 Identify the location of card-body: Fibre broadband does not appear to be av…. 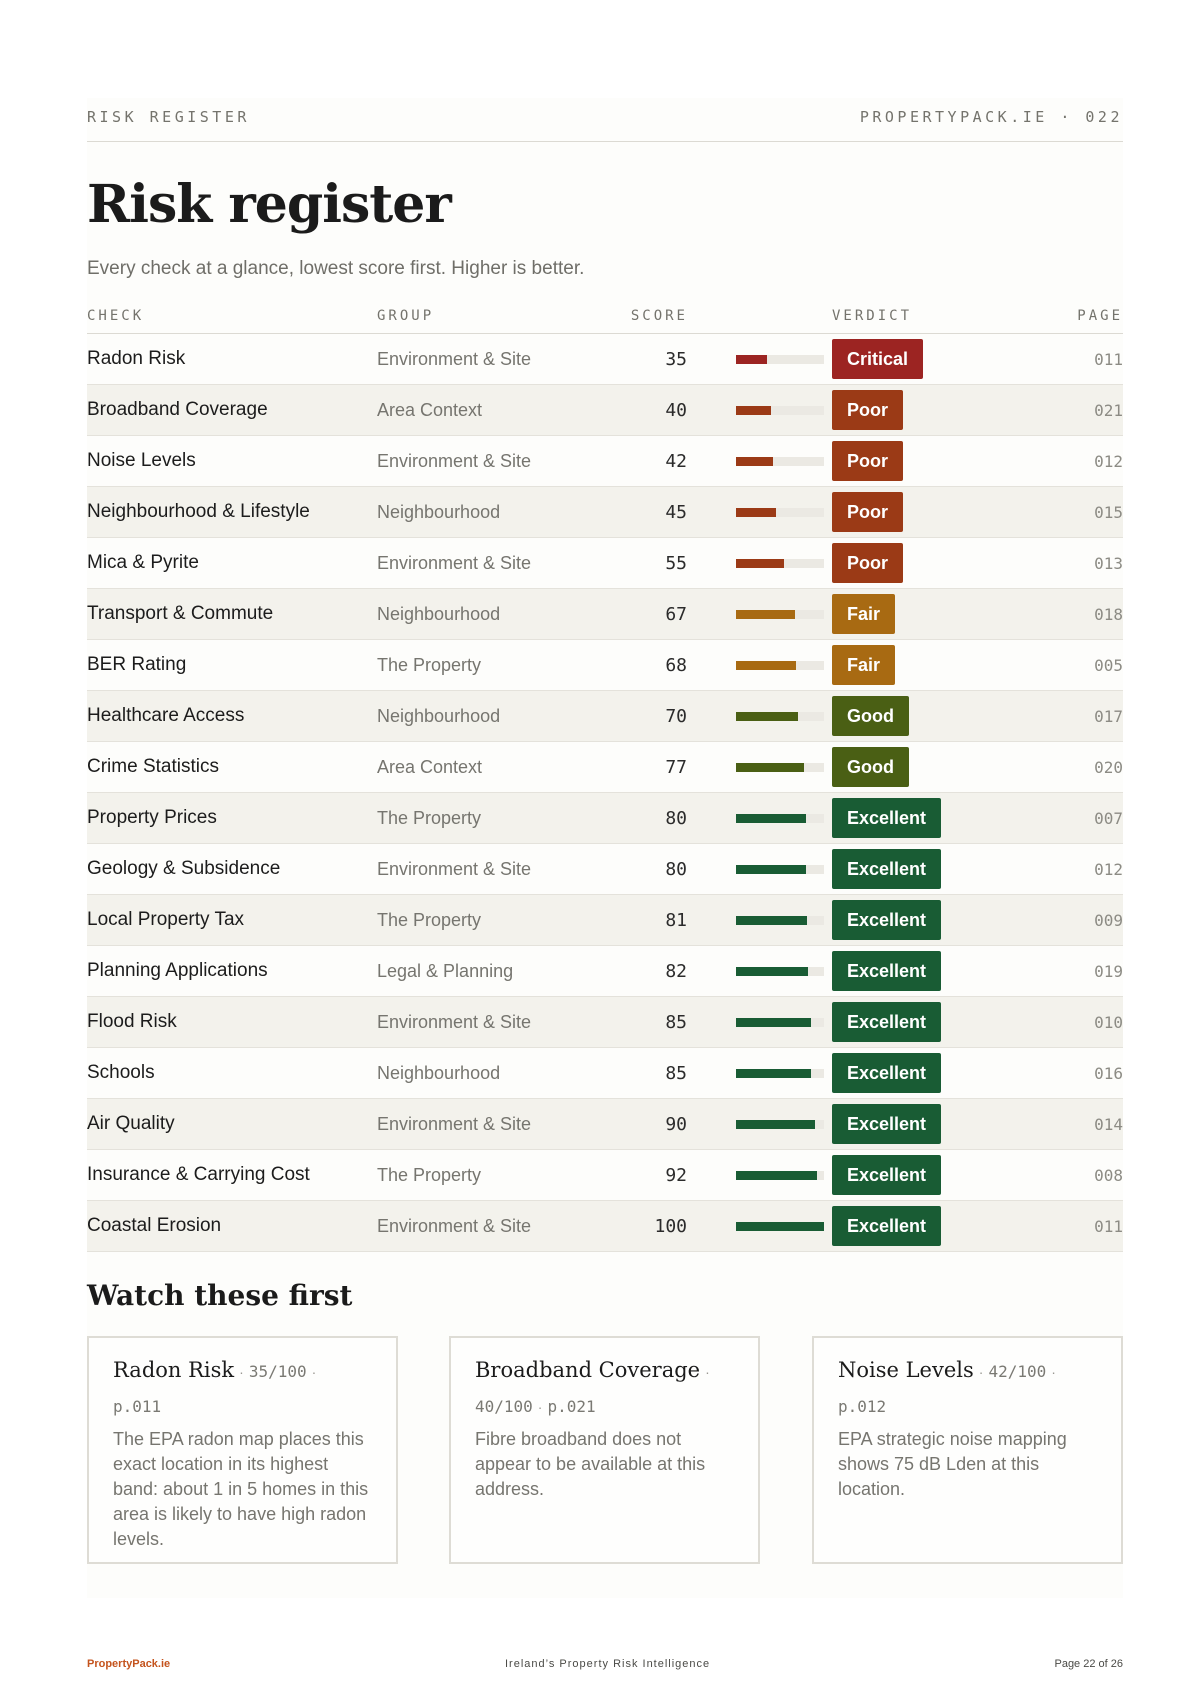
(590, 1464).